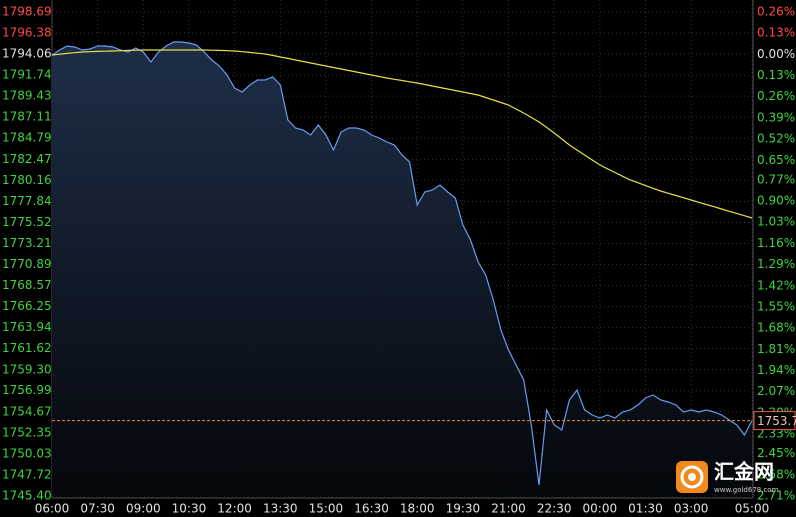 Image resolution: width=796 pixels, height=517 pixels. What do you see at coordinates (776, 54) in the screenshot?
I see `y2-tick-label: 0.00%` at bounding box center [776, 54].